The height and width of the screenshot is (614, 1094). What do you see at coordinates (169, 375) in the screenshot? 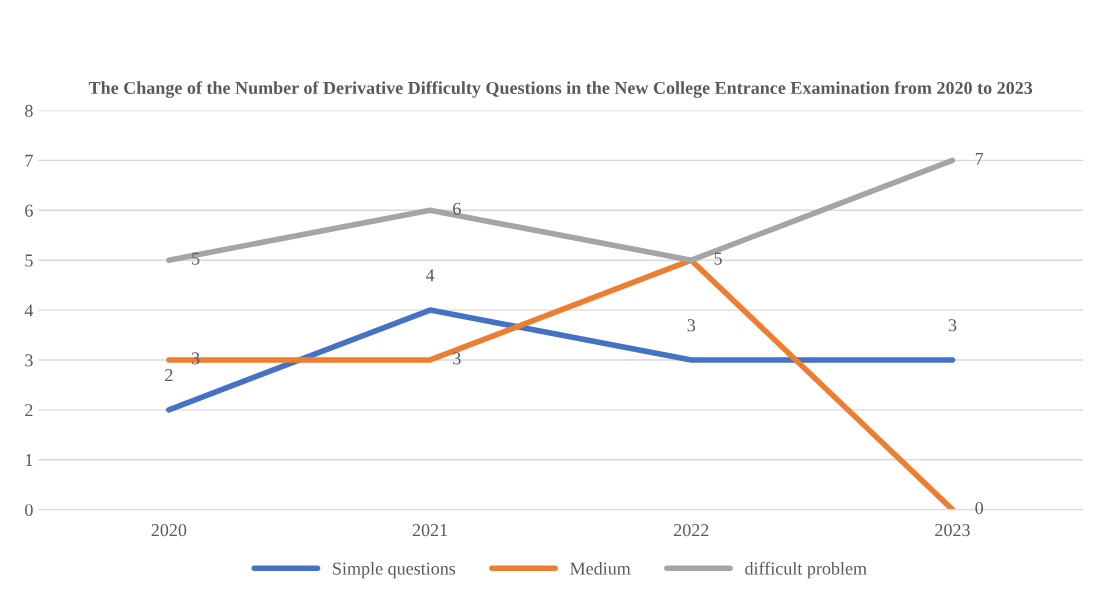
I see `data-label: 2` at bounding box center [169, 375].